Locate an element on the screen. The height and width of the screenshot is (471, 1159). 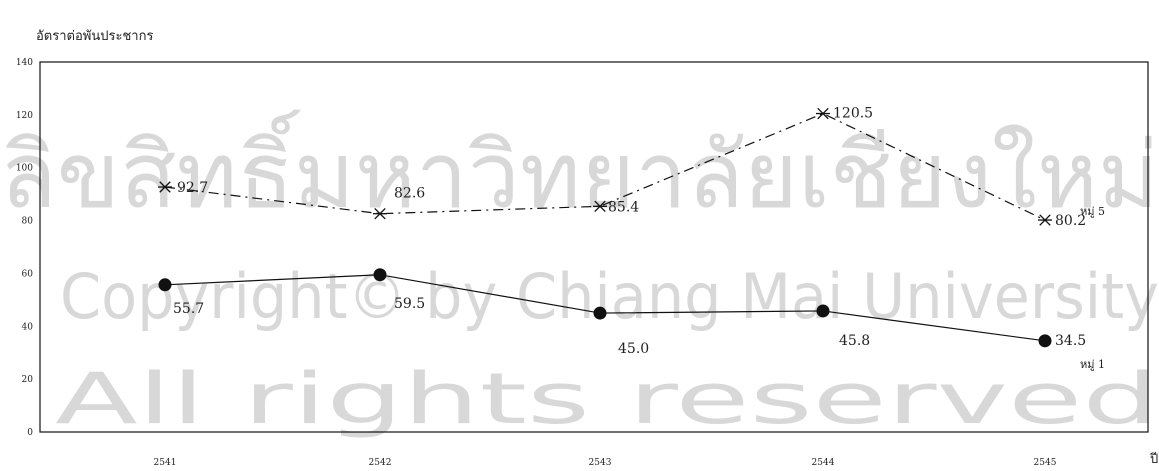
x-tick-labels: 2541 2542 2543 2544 2545 is located at coordinates (605, 463).